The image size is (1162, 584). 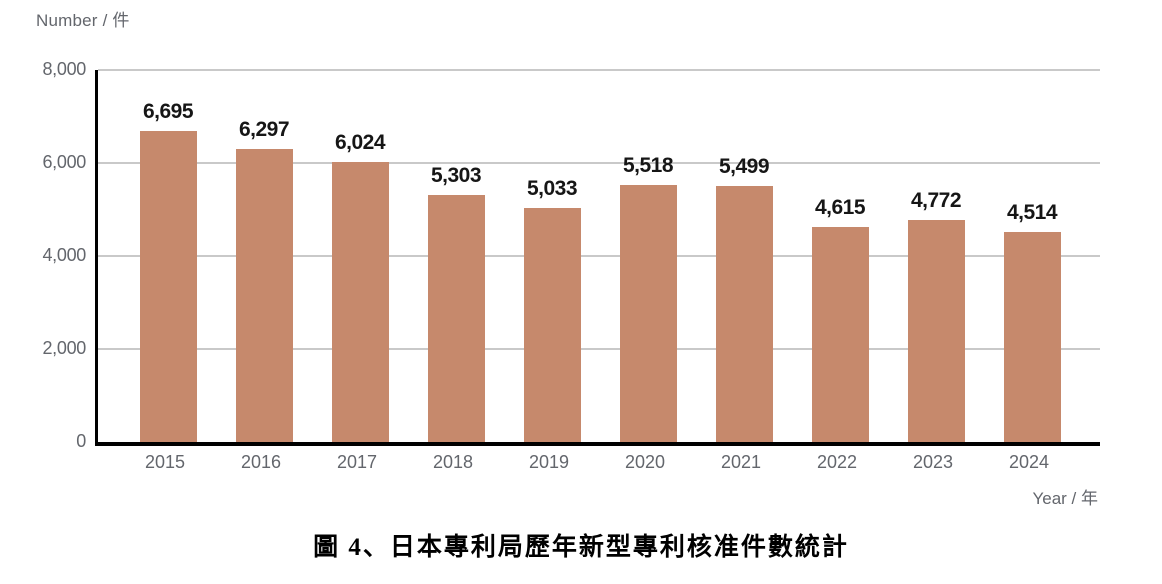 What do you see at coordinates (168, 286) in the screenshot?
I see `bar-2015` at bounding box center [168, 286].